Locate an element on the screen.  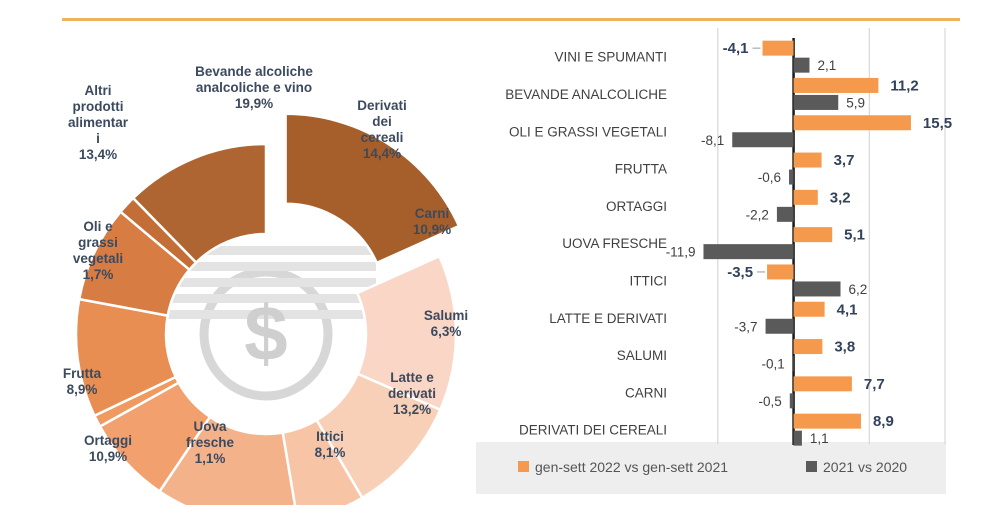
value-label: -0,6 is located at coordinates (769, 177).